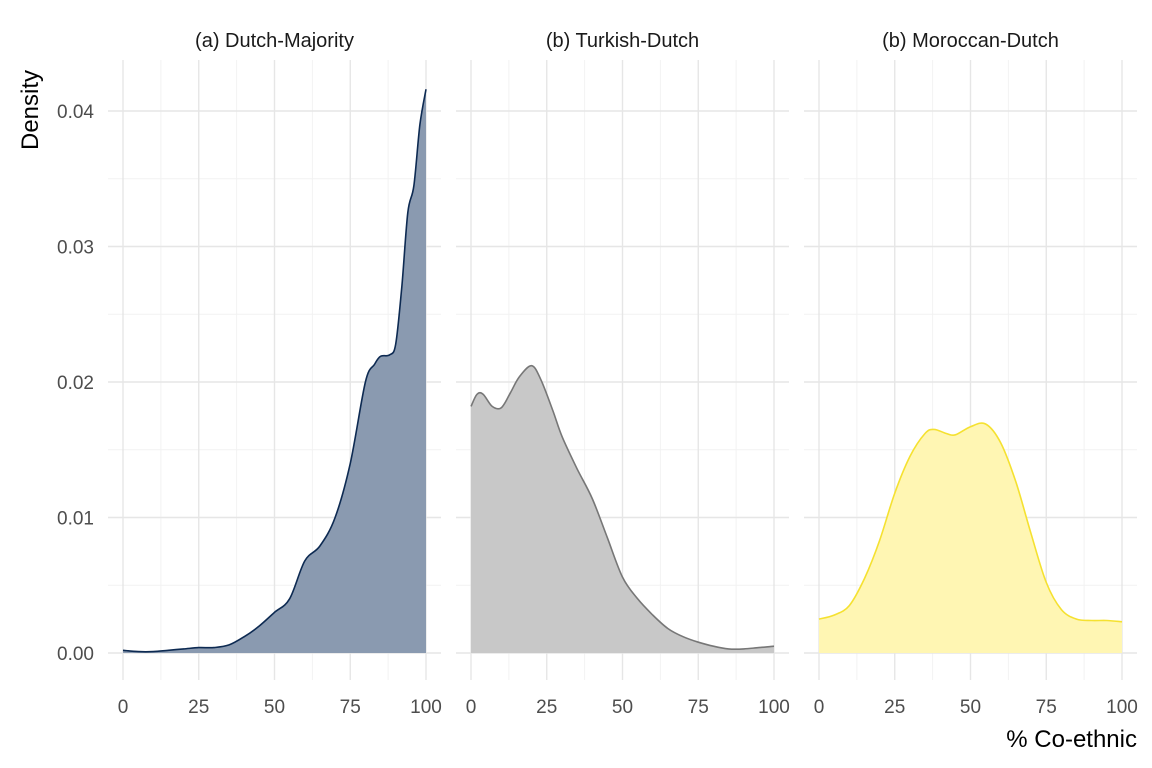  I want to click on density-line-b-turkish-dutch, so click(622, 507).